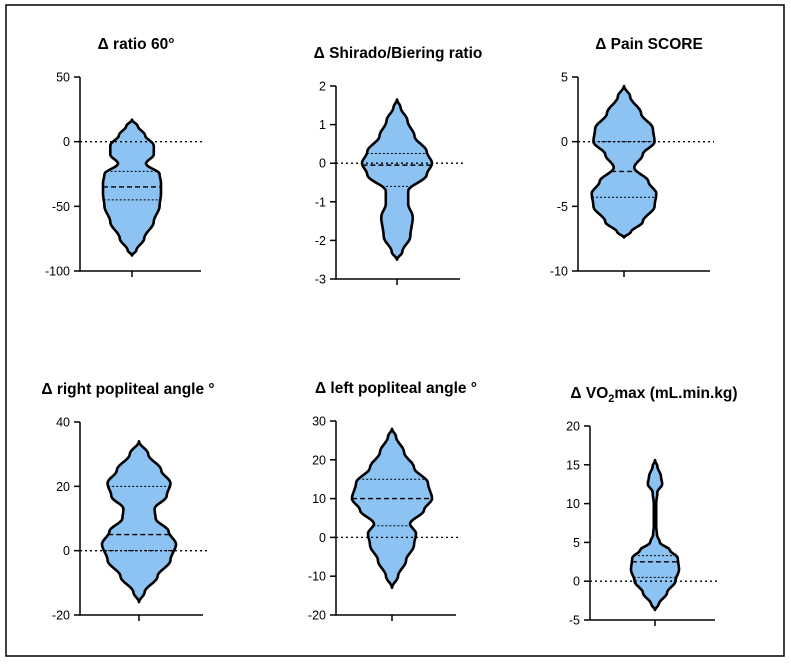 Image resolution: width=791 pixels, height=667 pixels. I want to click on chart-title-part: Δ Shirado/Biering ratio, so click(398, 53).